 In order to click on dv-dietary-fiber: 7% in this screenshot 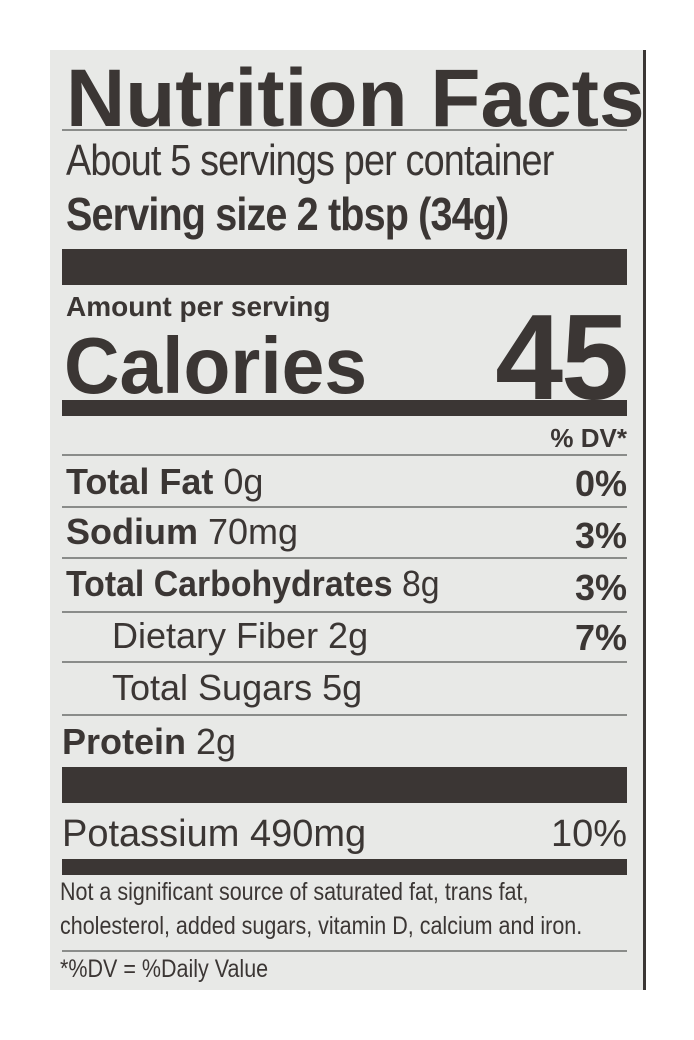, I will do `click(600, 637)`.